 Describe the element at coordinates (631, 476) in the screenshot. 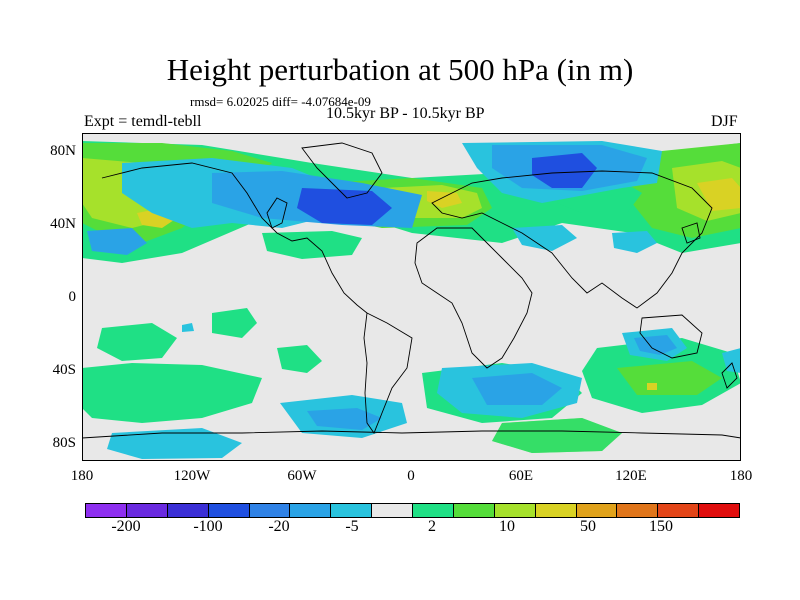

I see `lon-tick-120e: 120E` at that location.